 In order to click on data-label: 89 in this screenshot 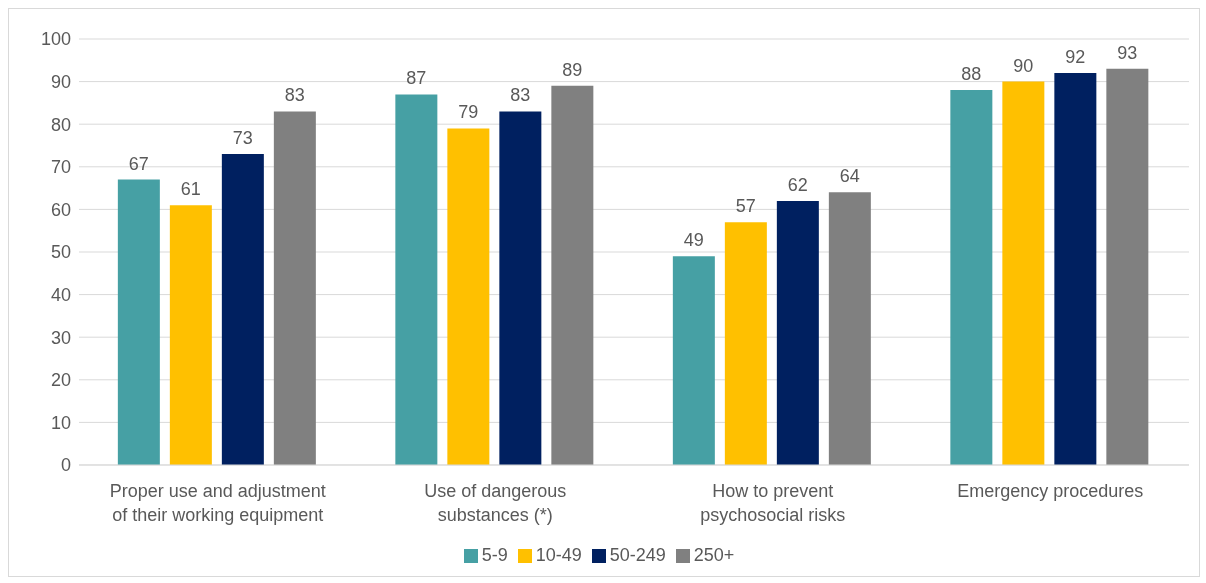, I will do `click(572, 69)`.